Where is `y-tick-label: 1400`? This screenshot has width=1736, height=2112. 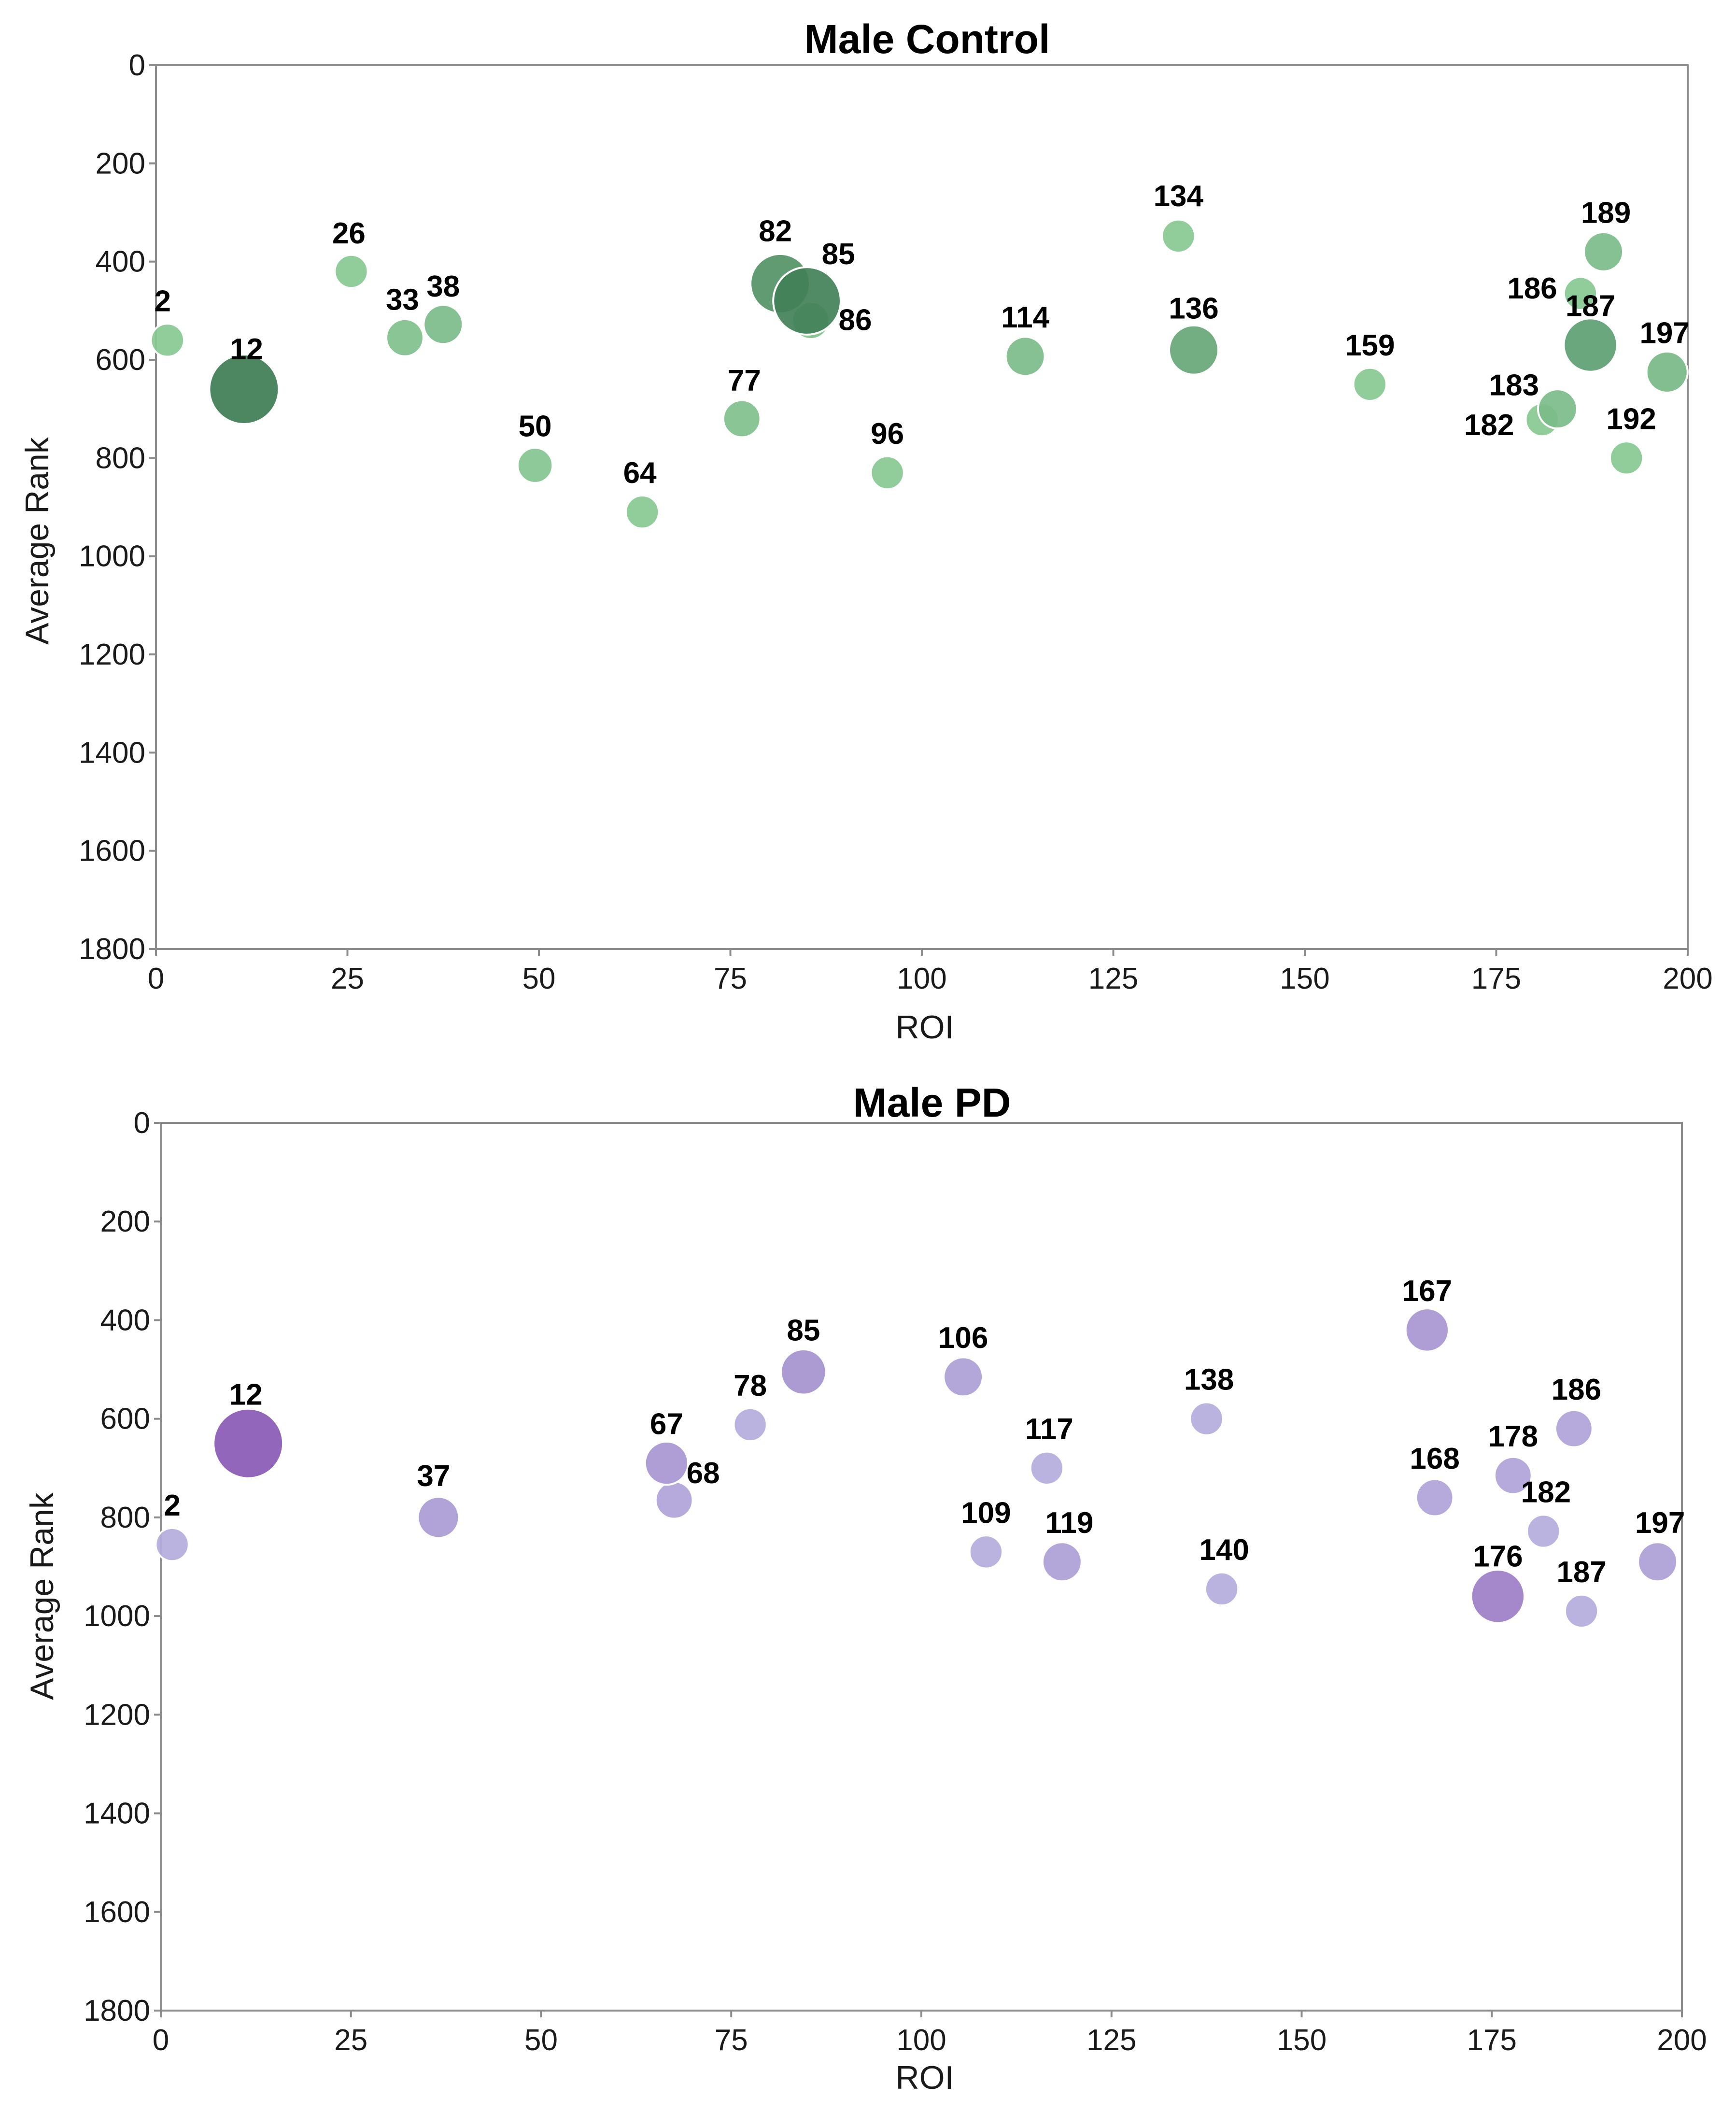
y-tick-label: 1400 is located at coordinates (112, 752).